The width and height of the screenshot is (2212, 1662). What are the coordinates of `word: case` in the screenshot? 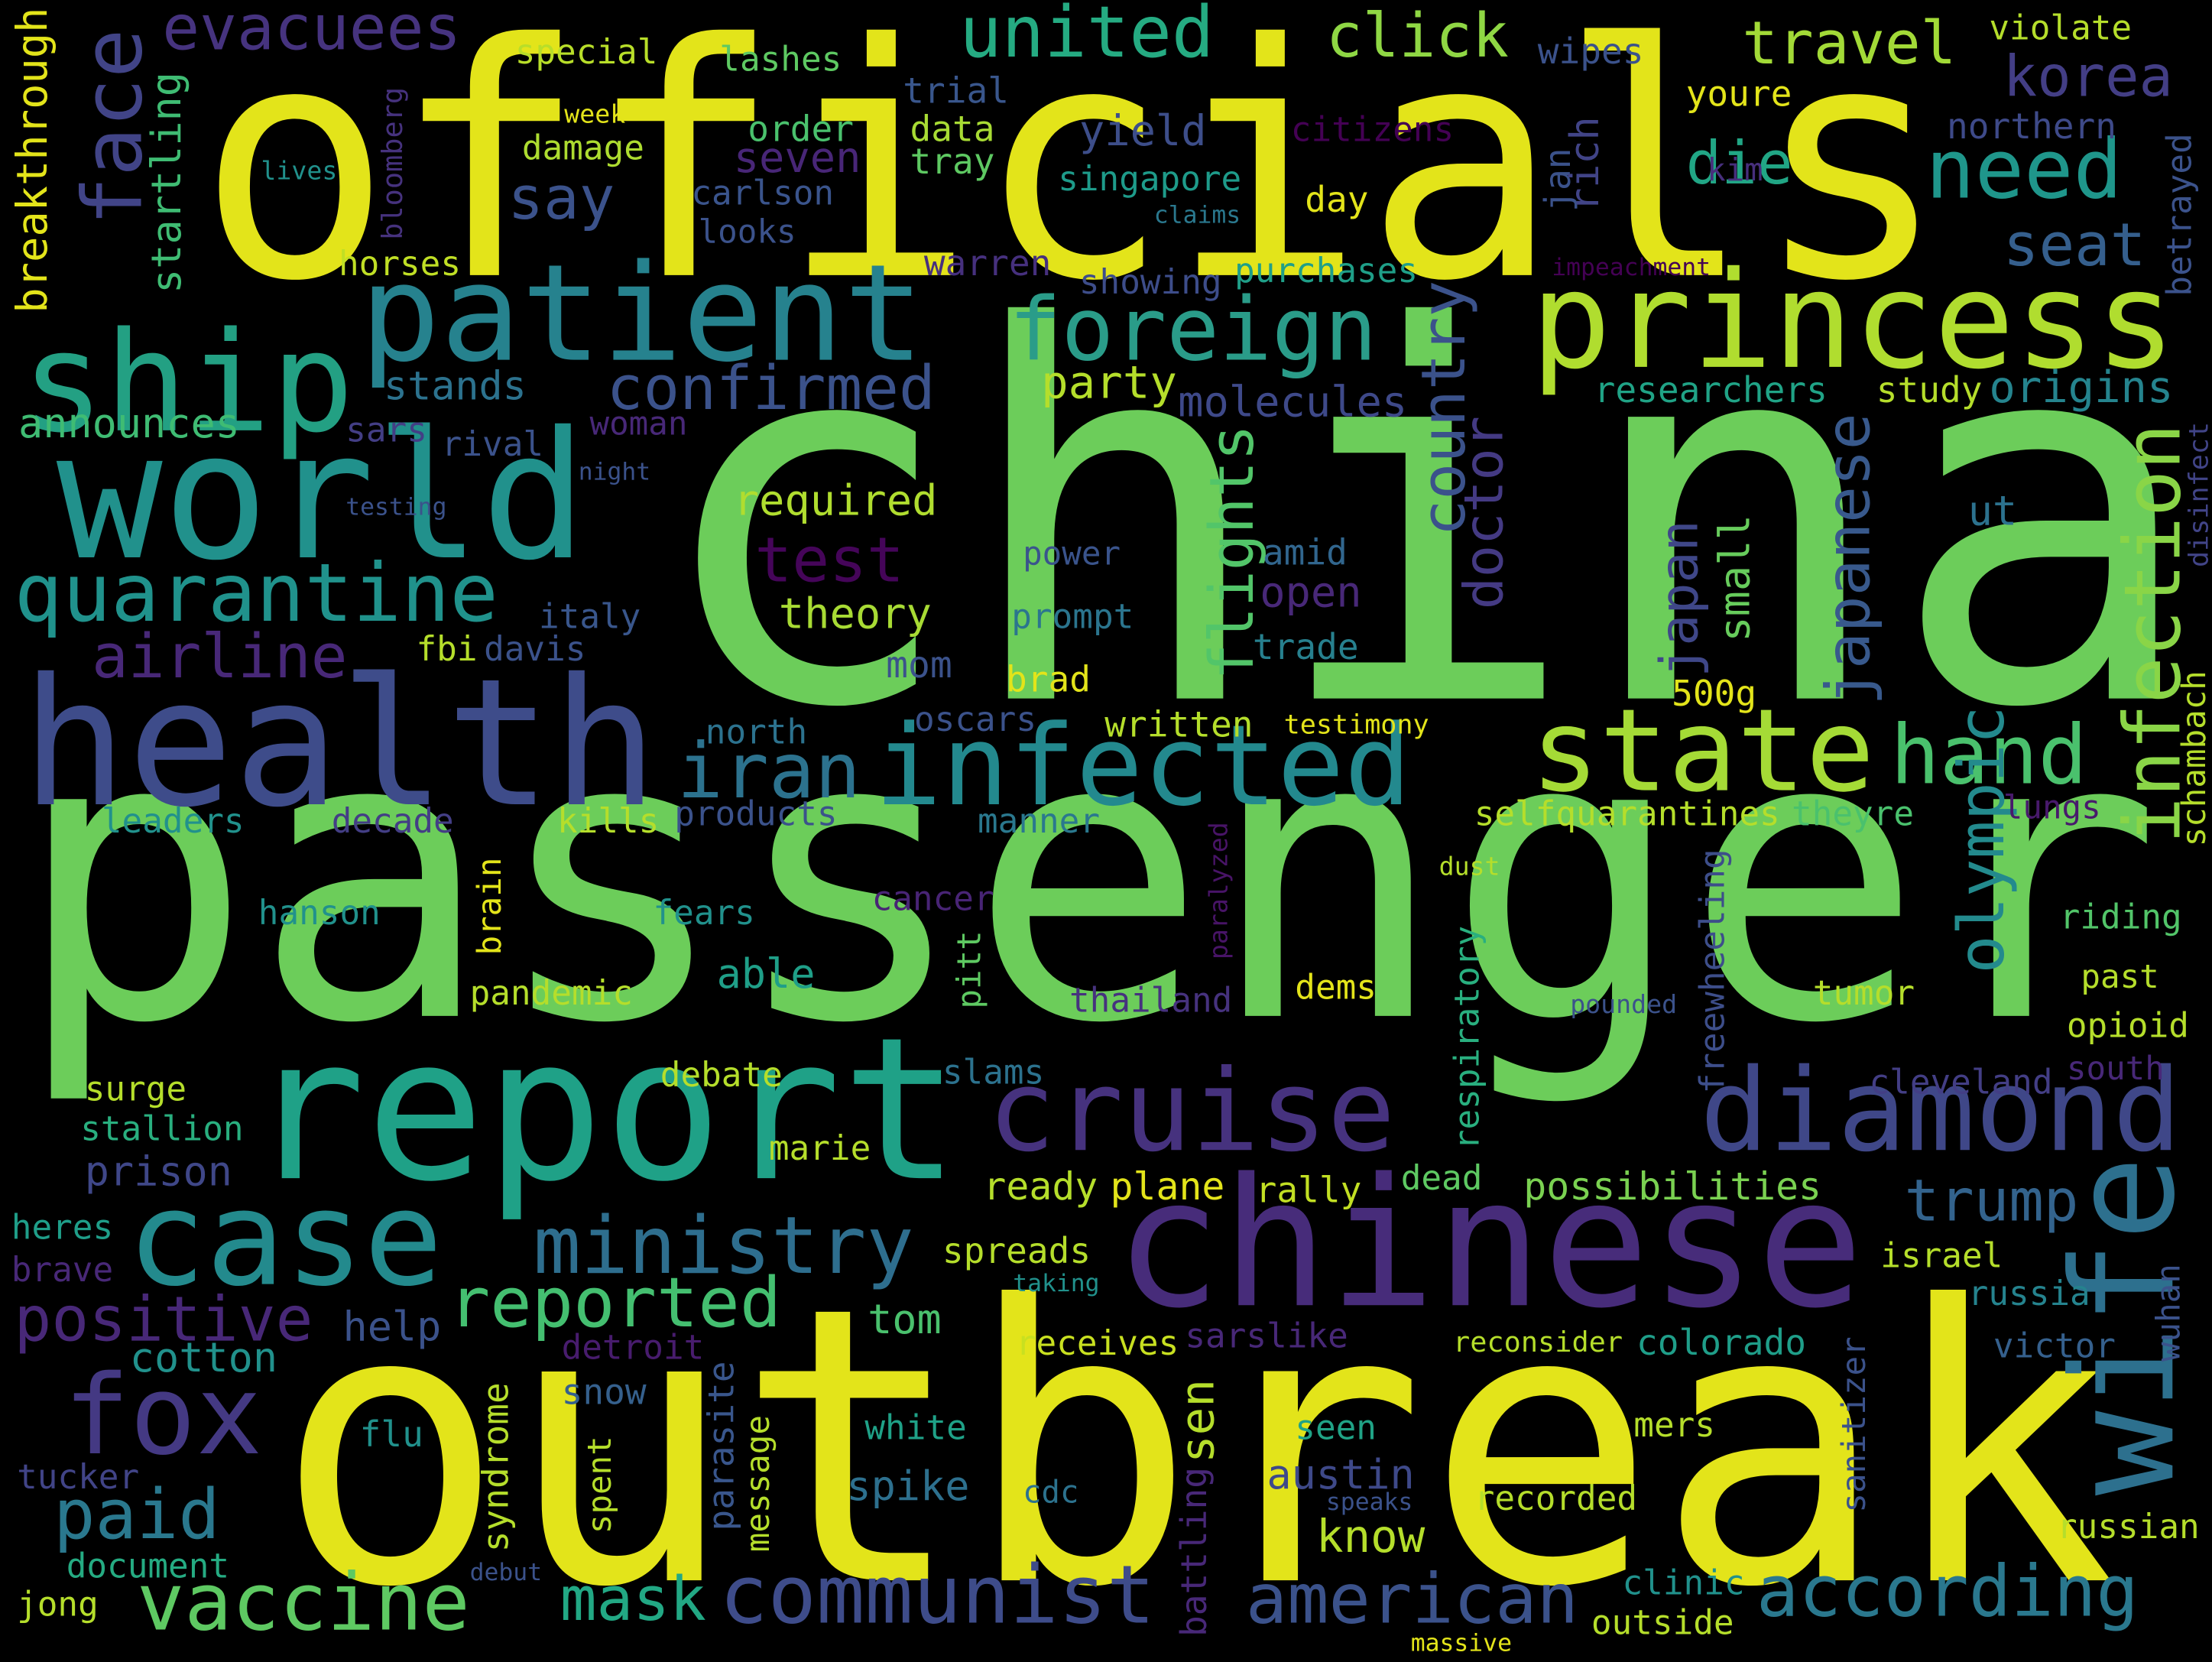 It's located at (285, 1240).